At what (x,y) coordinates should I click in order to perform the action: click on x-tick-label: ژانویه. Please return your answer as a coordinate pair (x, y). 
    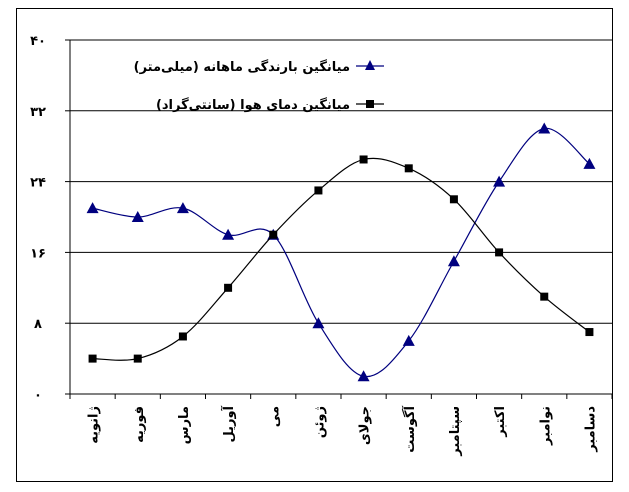
    Looking at the image, I should click on (94, 425).